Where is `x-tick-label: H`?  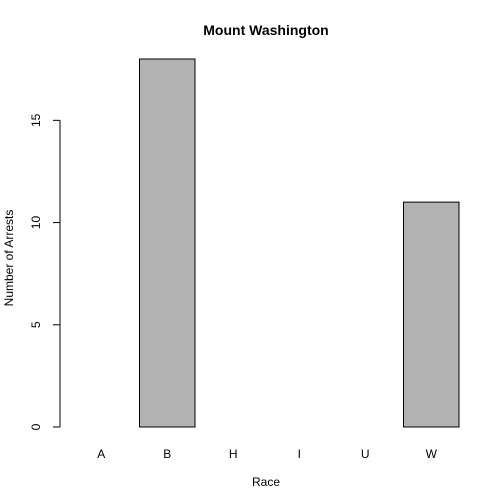
x-tick-label: H is located at coordinates (233, 454).